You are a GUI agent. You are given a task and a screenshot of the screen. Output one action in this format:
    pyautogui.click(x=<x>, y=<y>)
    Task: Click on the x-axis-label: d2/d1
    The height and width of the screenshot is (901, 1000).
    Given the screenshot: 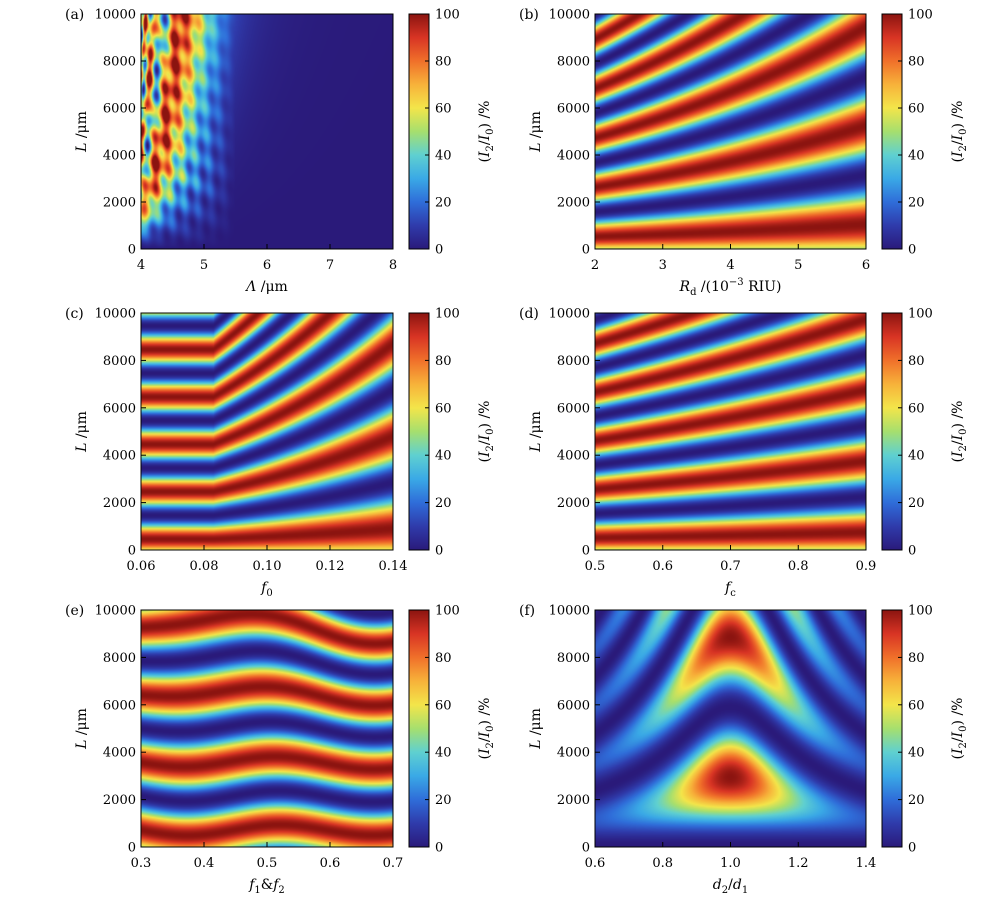 What is the action you would take?
    pyautogui.click(x=730, y=886)
    